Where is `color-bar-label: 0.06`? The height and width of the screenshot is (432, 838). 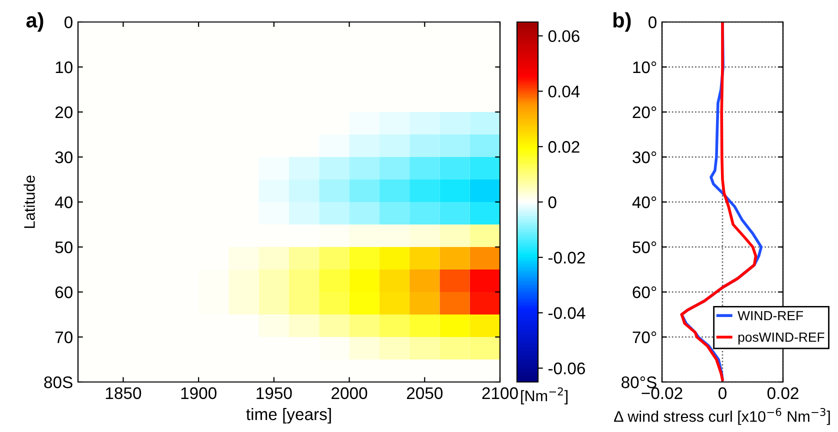
color-bar-label: 0.06 is located at coordinates (564, 36).